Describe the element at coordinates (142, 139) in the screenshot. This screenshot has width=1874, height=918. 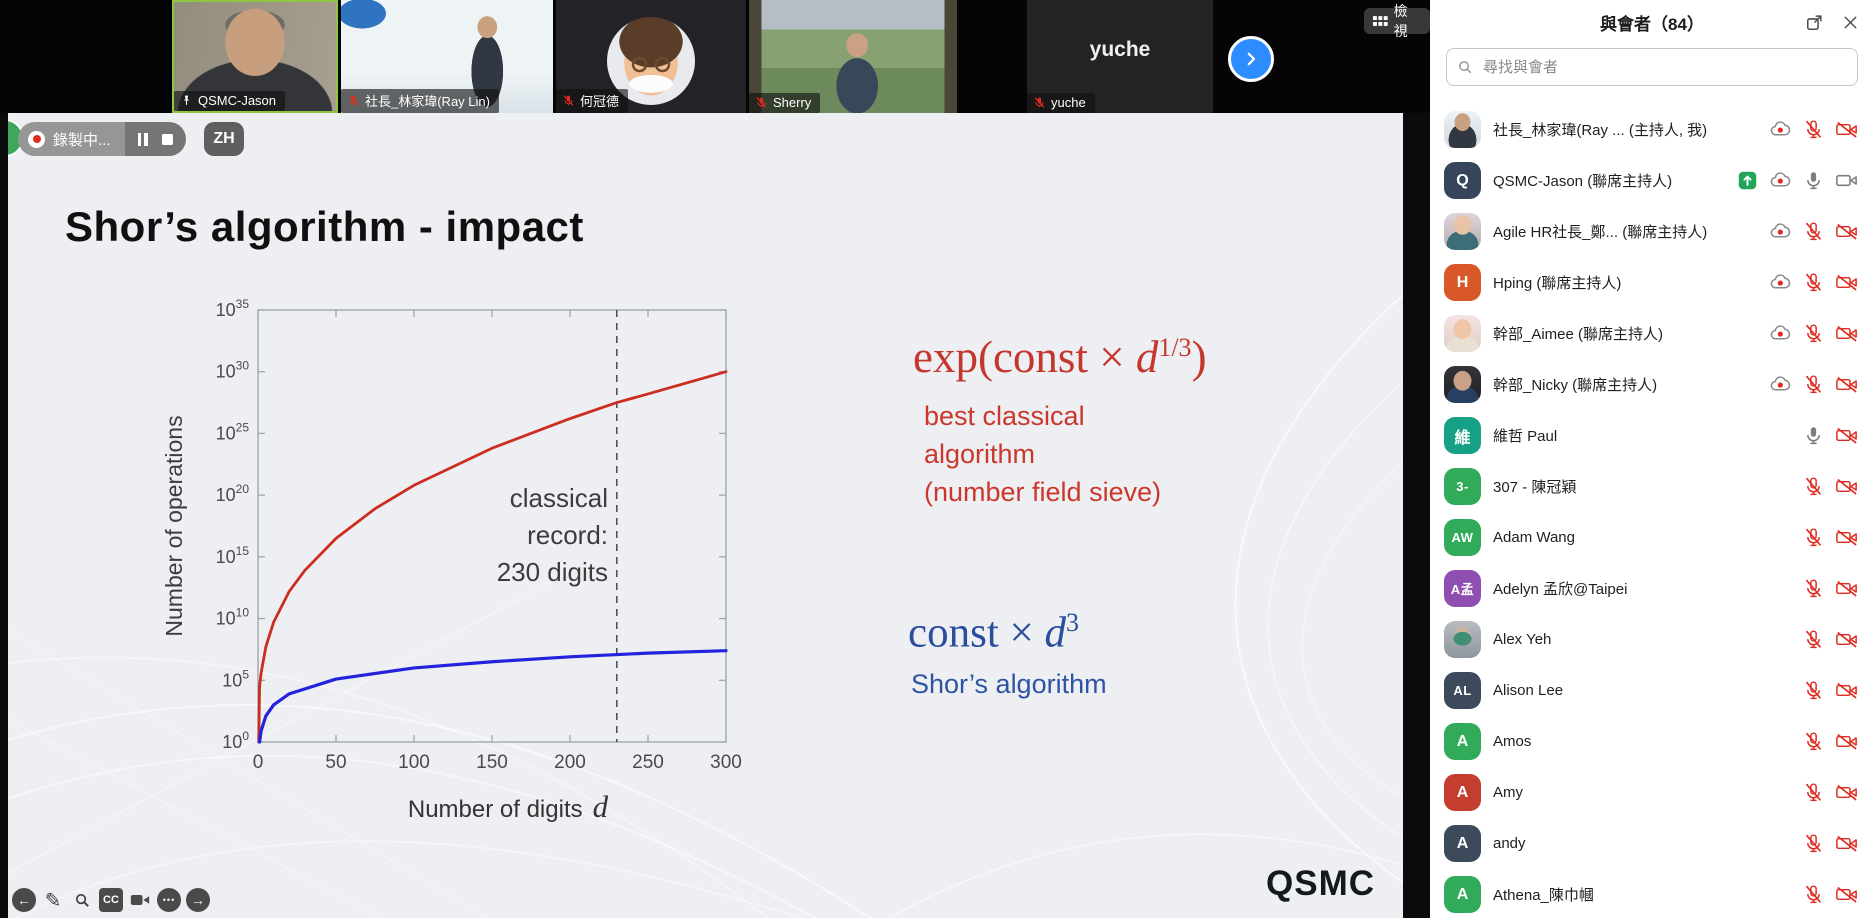
I see `pause-recording-button` at that location.